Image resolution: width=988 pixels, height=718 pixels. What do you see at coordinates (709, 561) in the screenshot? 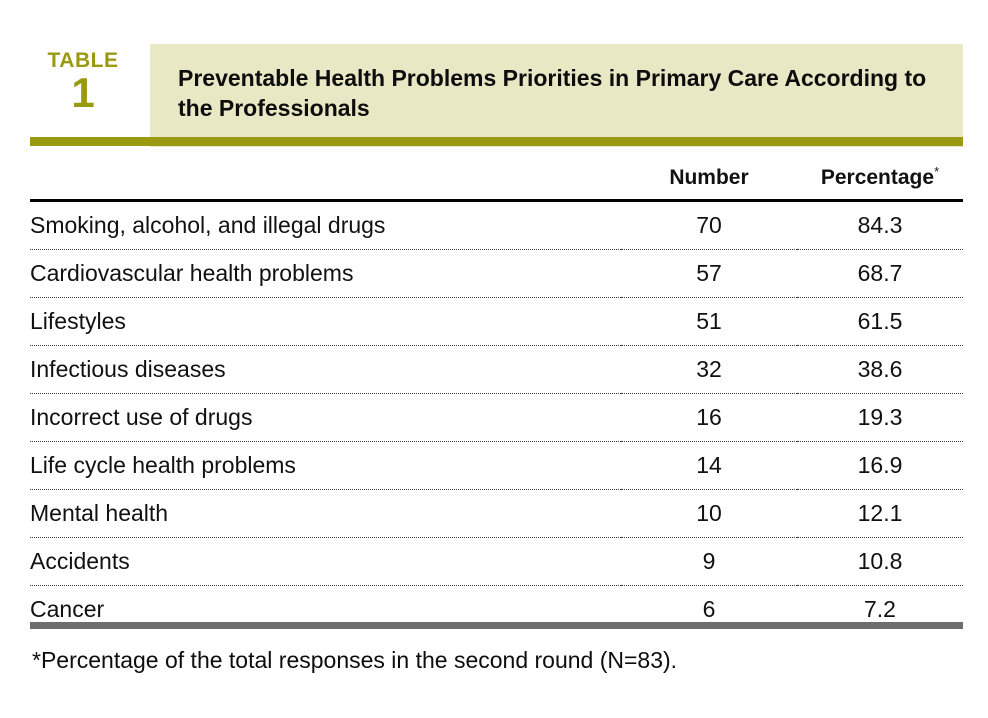
I see `row-number: 9` at bounding box center [709, 561].